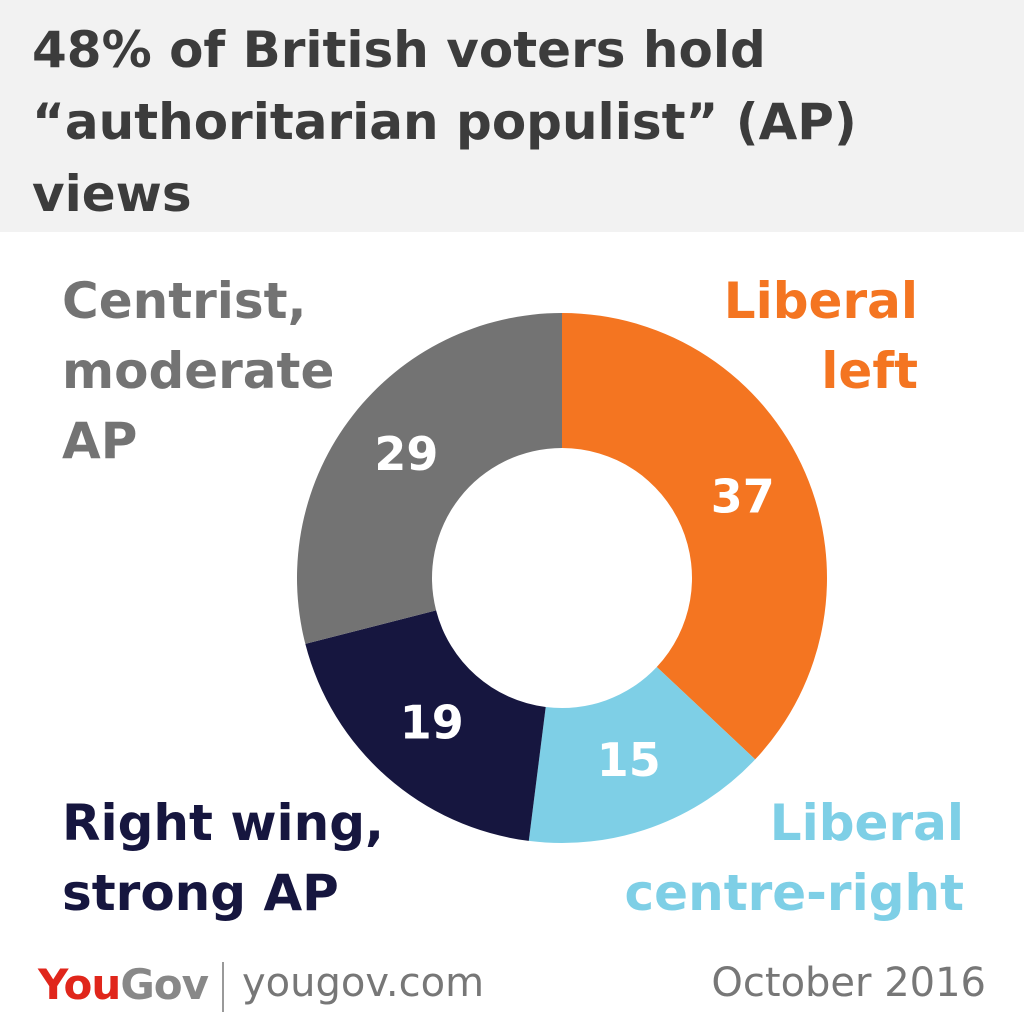 The image size is (1024, 1024). What do you see at coordinates (406, 454) in the screenshot?
I see `value-label: 29` at bounding box center [406, 454].